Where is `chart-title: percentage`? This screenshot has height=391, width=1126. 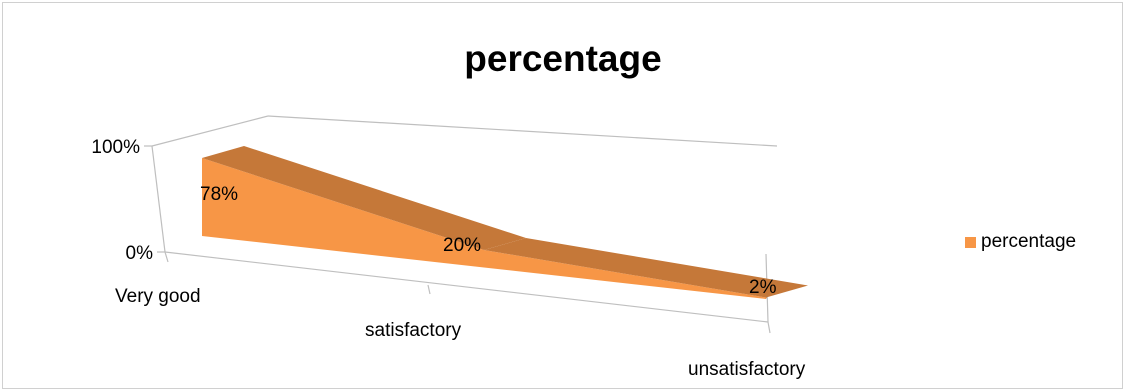 chart-title: percentage is located at coordinates (563, 58).